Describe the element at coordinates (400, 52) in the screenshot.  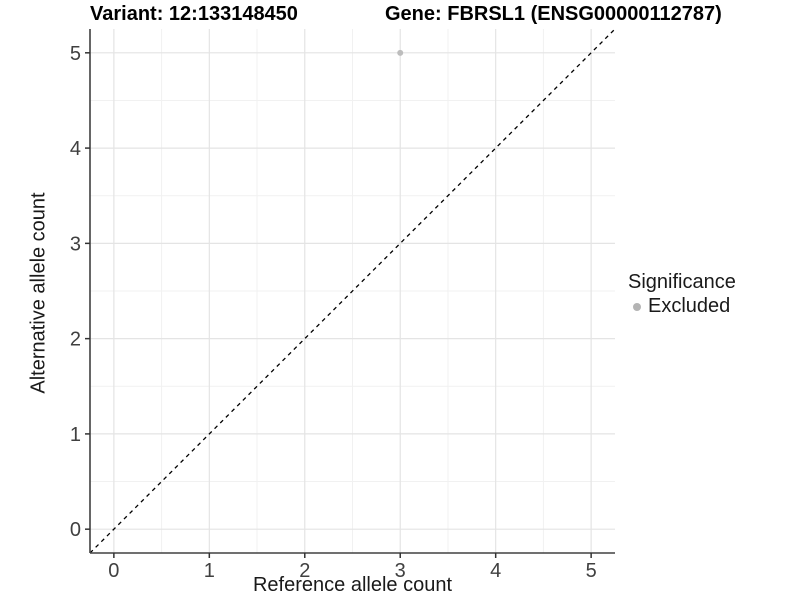
I see `data-point` at that location.